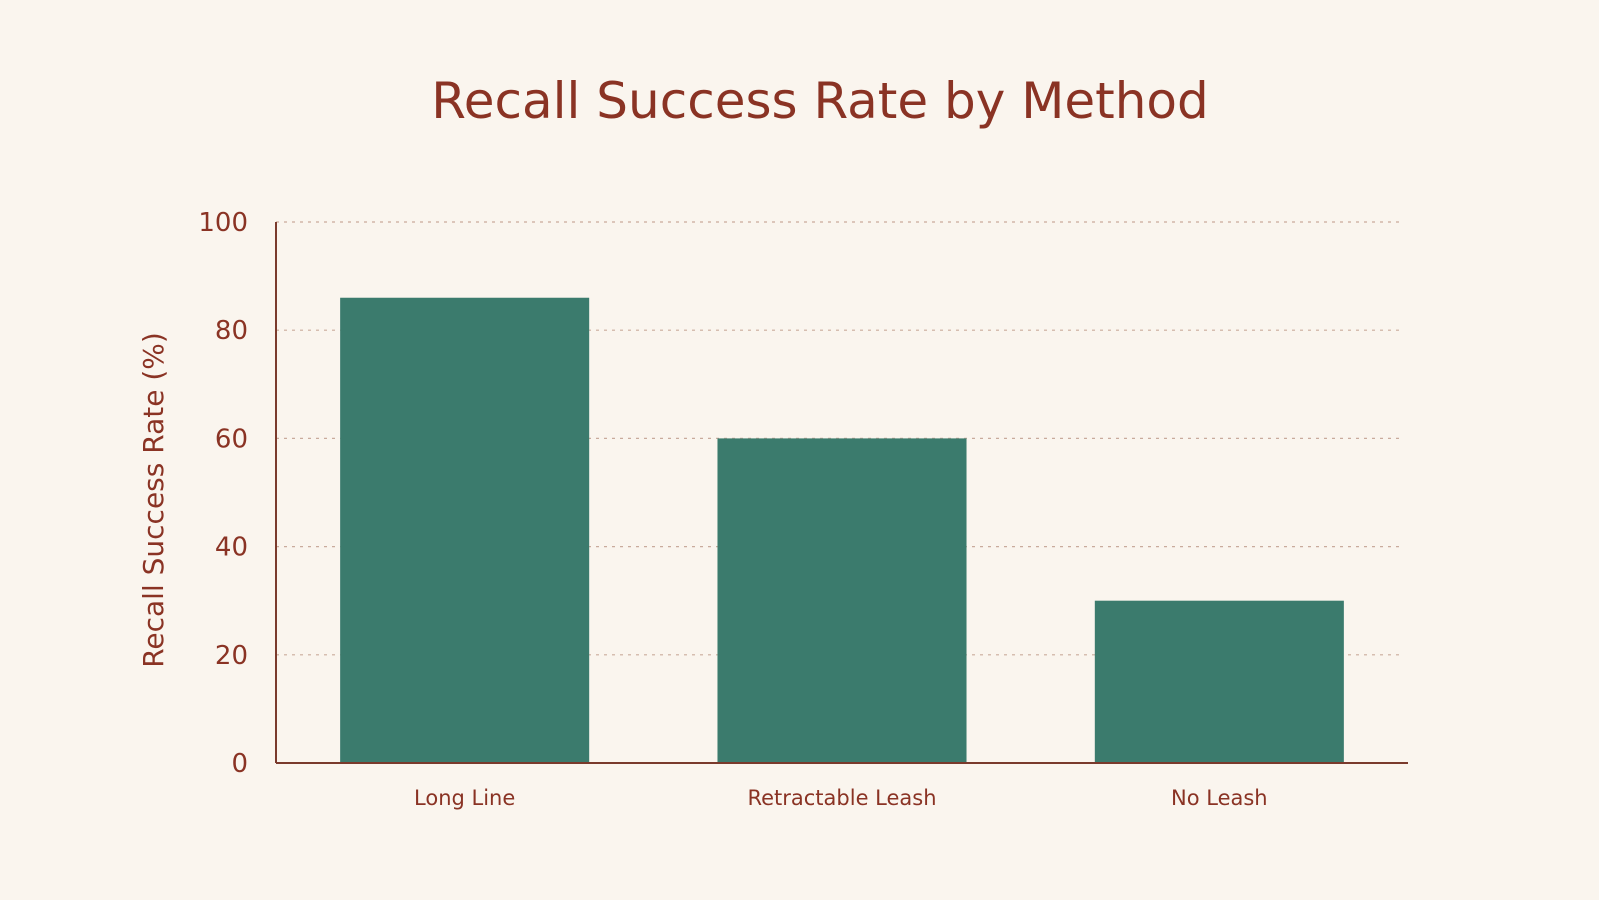 This screenshot has height=900, width=1599. I want to click on bar-long-line, so click(465, 530).